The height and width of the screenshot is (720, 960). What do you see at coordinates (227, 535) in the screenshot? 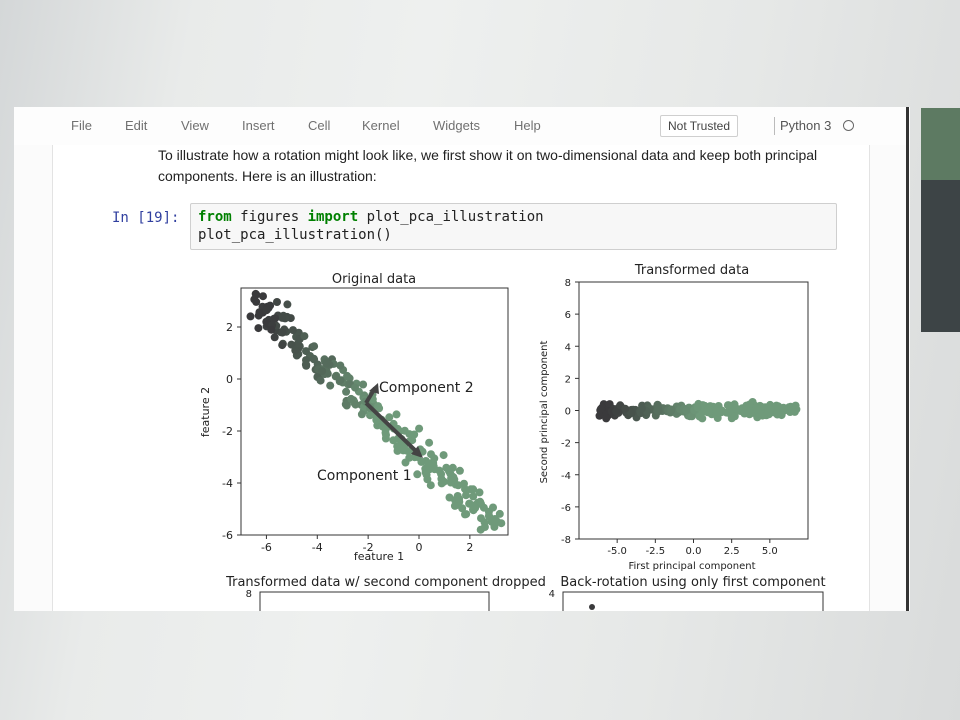
I see `ytick-label: -6` at bounding box center [227, 535].